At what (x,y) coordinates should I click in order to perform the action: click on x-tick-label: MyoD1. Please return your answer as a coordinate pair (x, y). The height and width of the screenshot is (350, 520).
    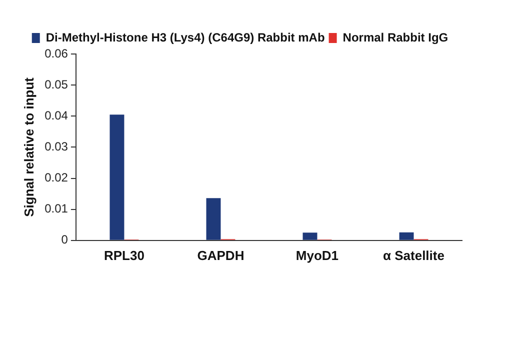
    Looking at the image, I should click on (317, 255).